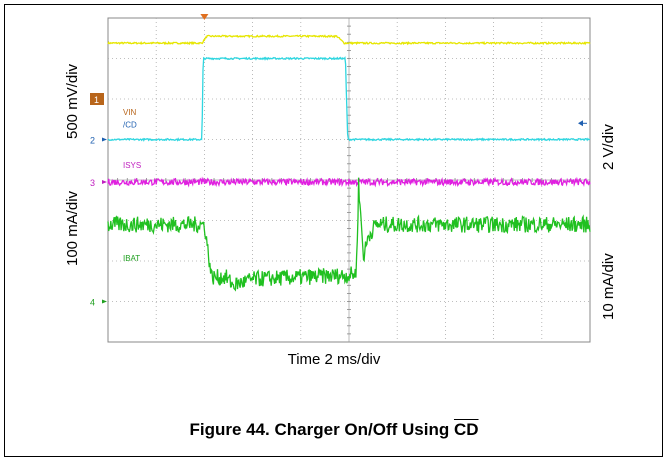 The height and width of the screenshot is (461, 668). I want to click on channel-1-marker-text: 1, so click(96, 100).